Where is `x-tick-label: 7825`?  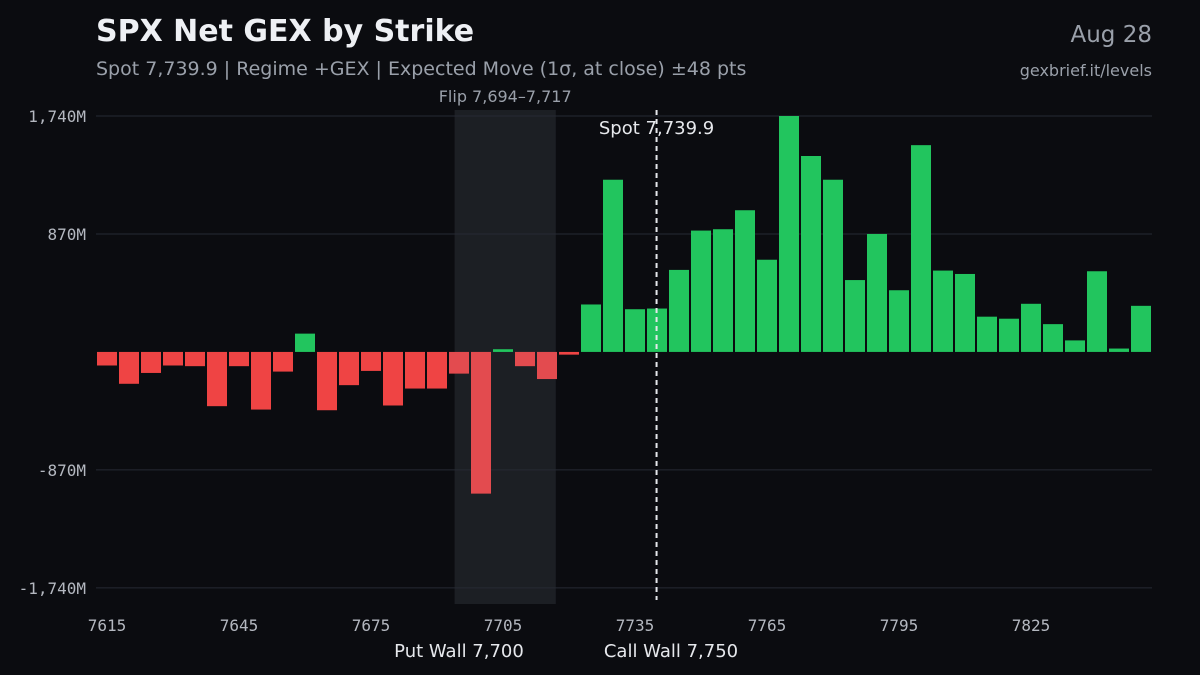 x-tick-label: 7825 is located at coordinates (1031, 625).